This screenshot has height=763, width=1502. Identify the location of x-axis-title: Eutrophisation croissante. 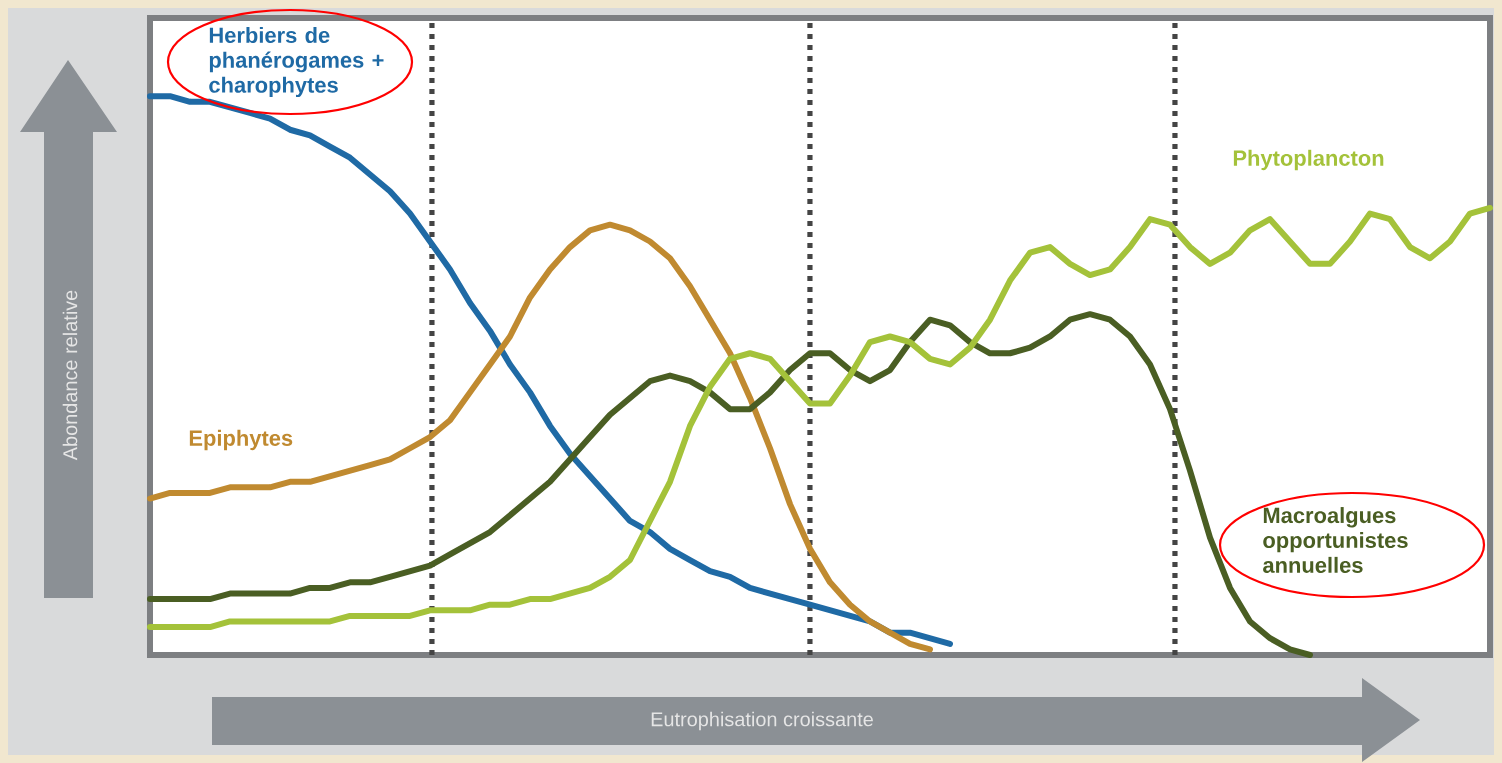
(762, 721).